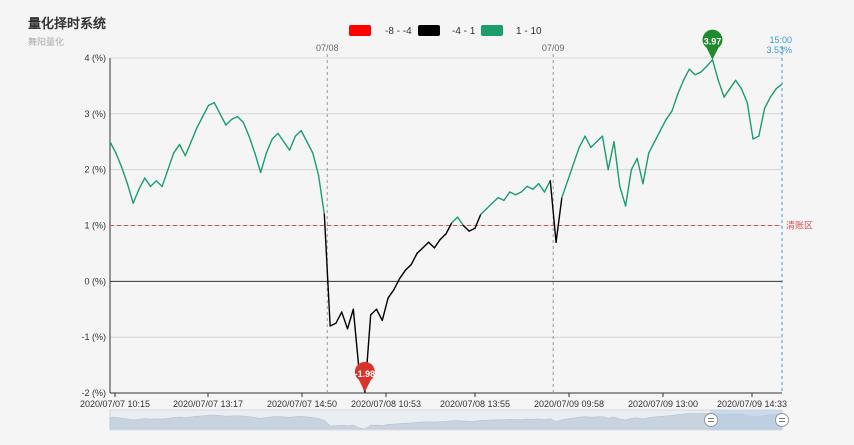 This screenshot has width=854, height=445. What do you see at coordinates (95, 58) in the screenshot?
I see `y-tick-label: 4 (%)` at bounding box center [95, 58].